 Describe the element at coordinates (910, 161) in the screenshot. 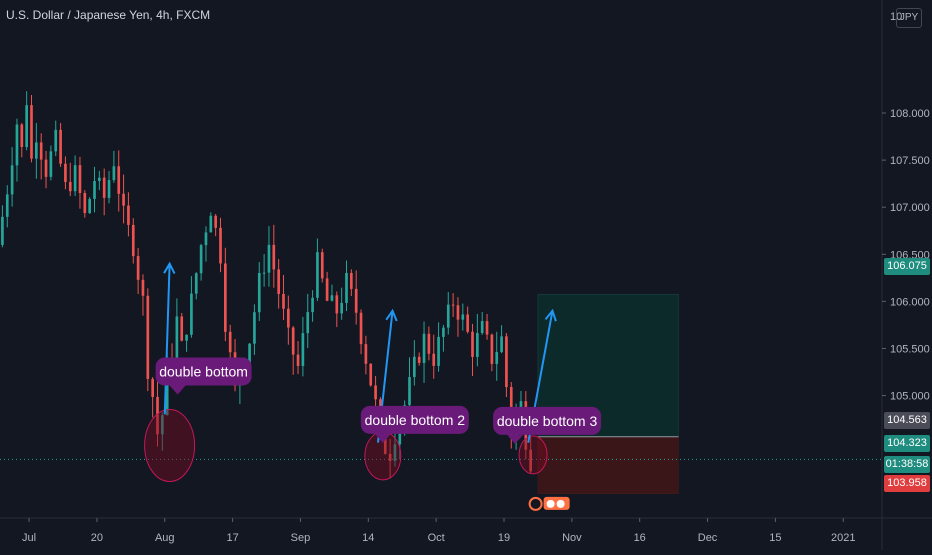

I see `price-tick-label: 107.500` at that location.